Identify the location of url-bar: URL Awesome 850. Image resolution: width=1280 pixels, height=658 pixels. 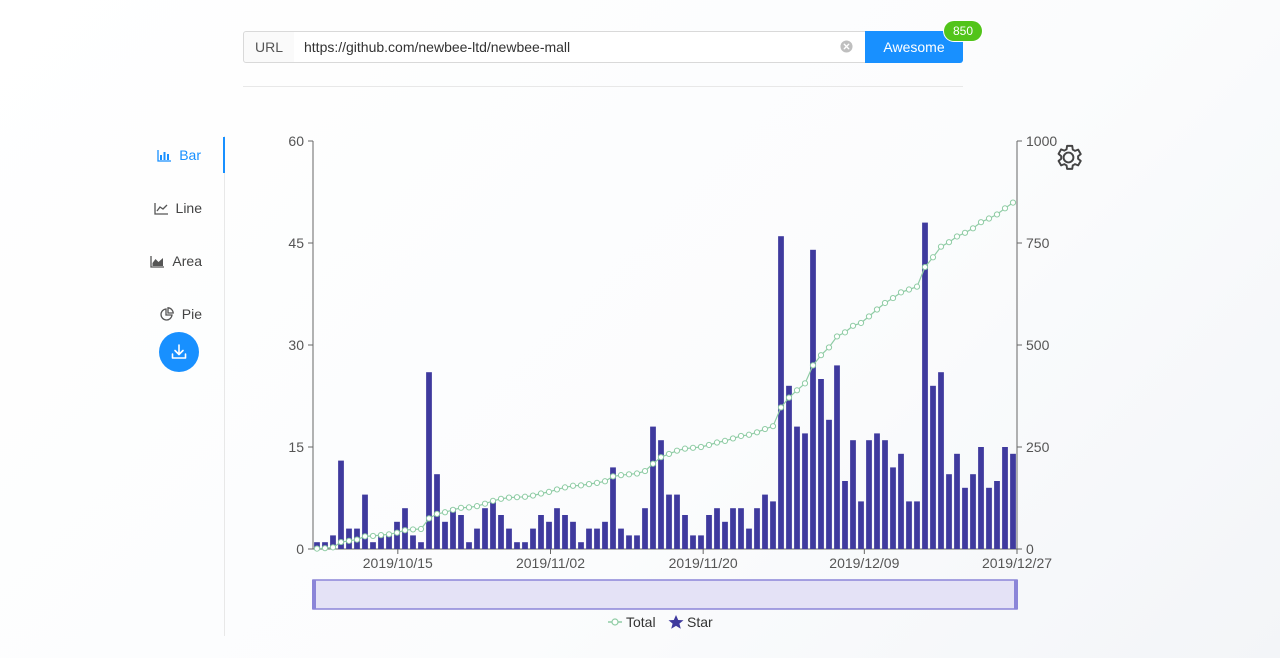
(612, 42).